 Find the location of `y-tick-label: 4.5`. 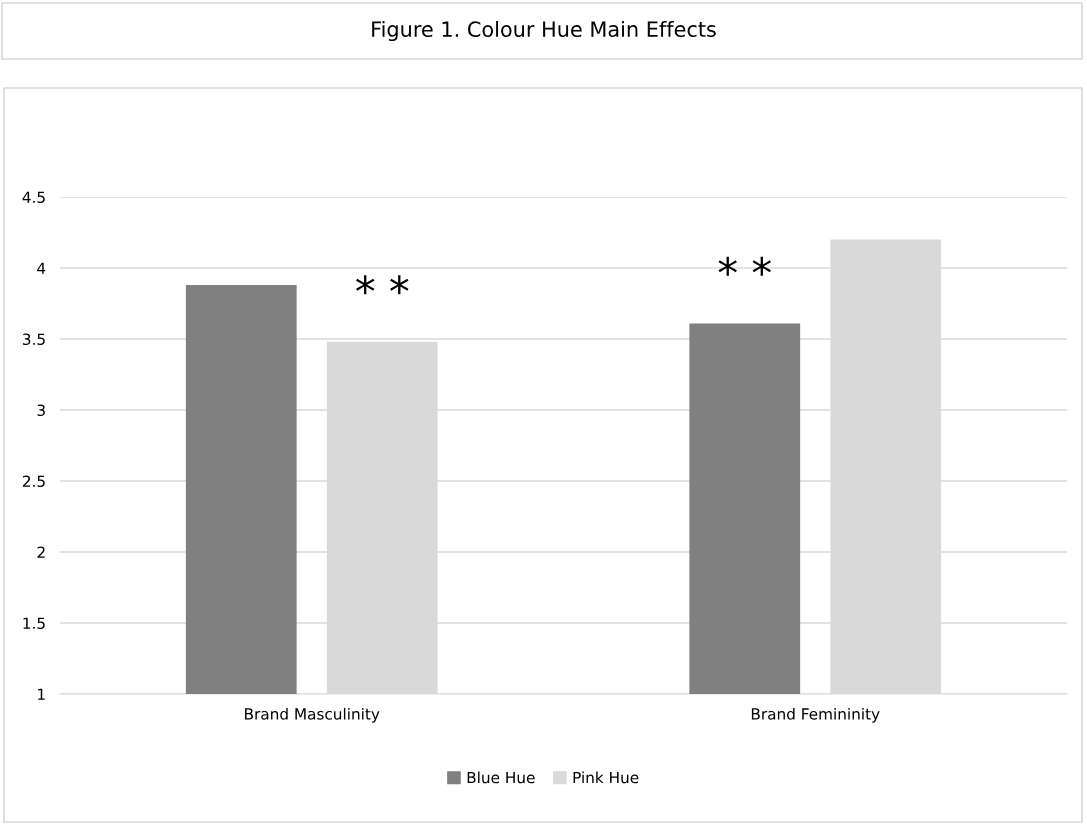

y-tick-label: 4.5 is located at coordinates (33, 197).